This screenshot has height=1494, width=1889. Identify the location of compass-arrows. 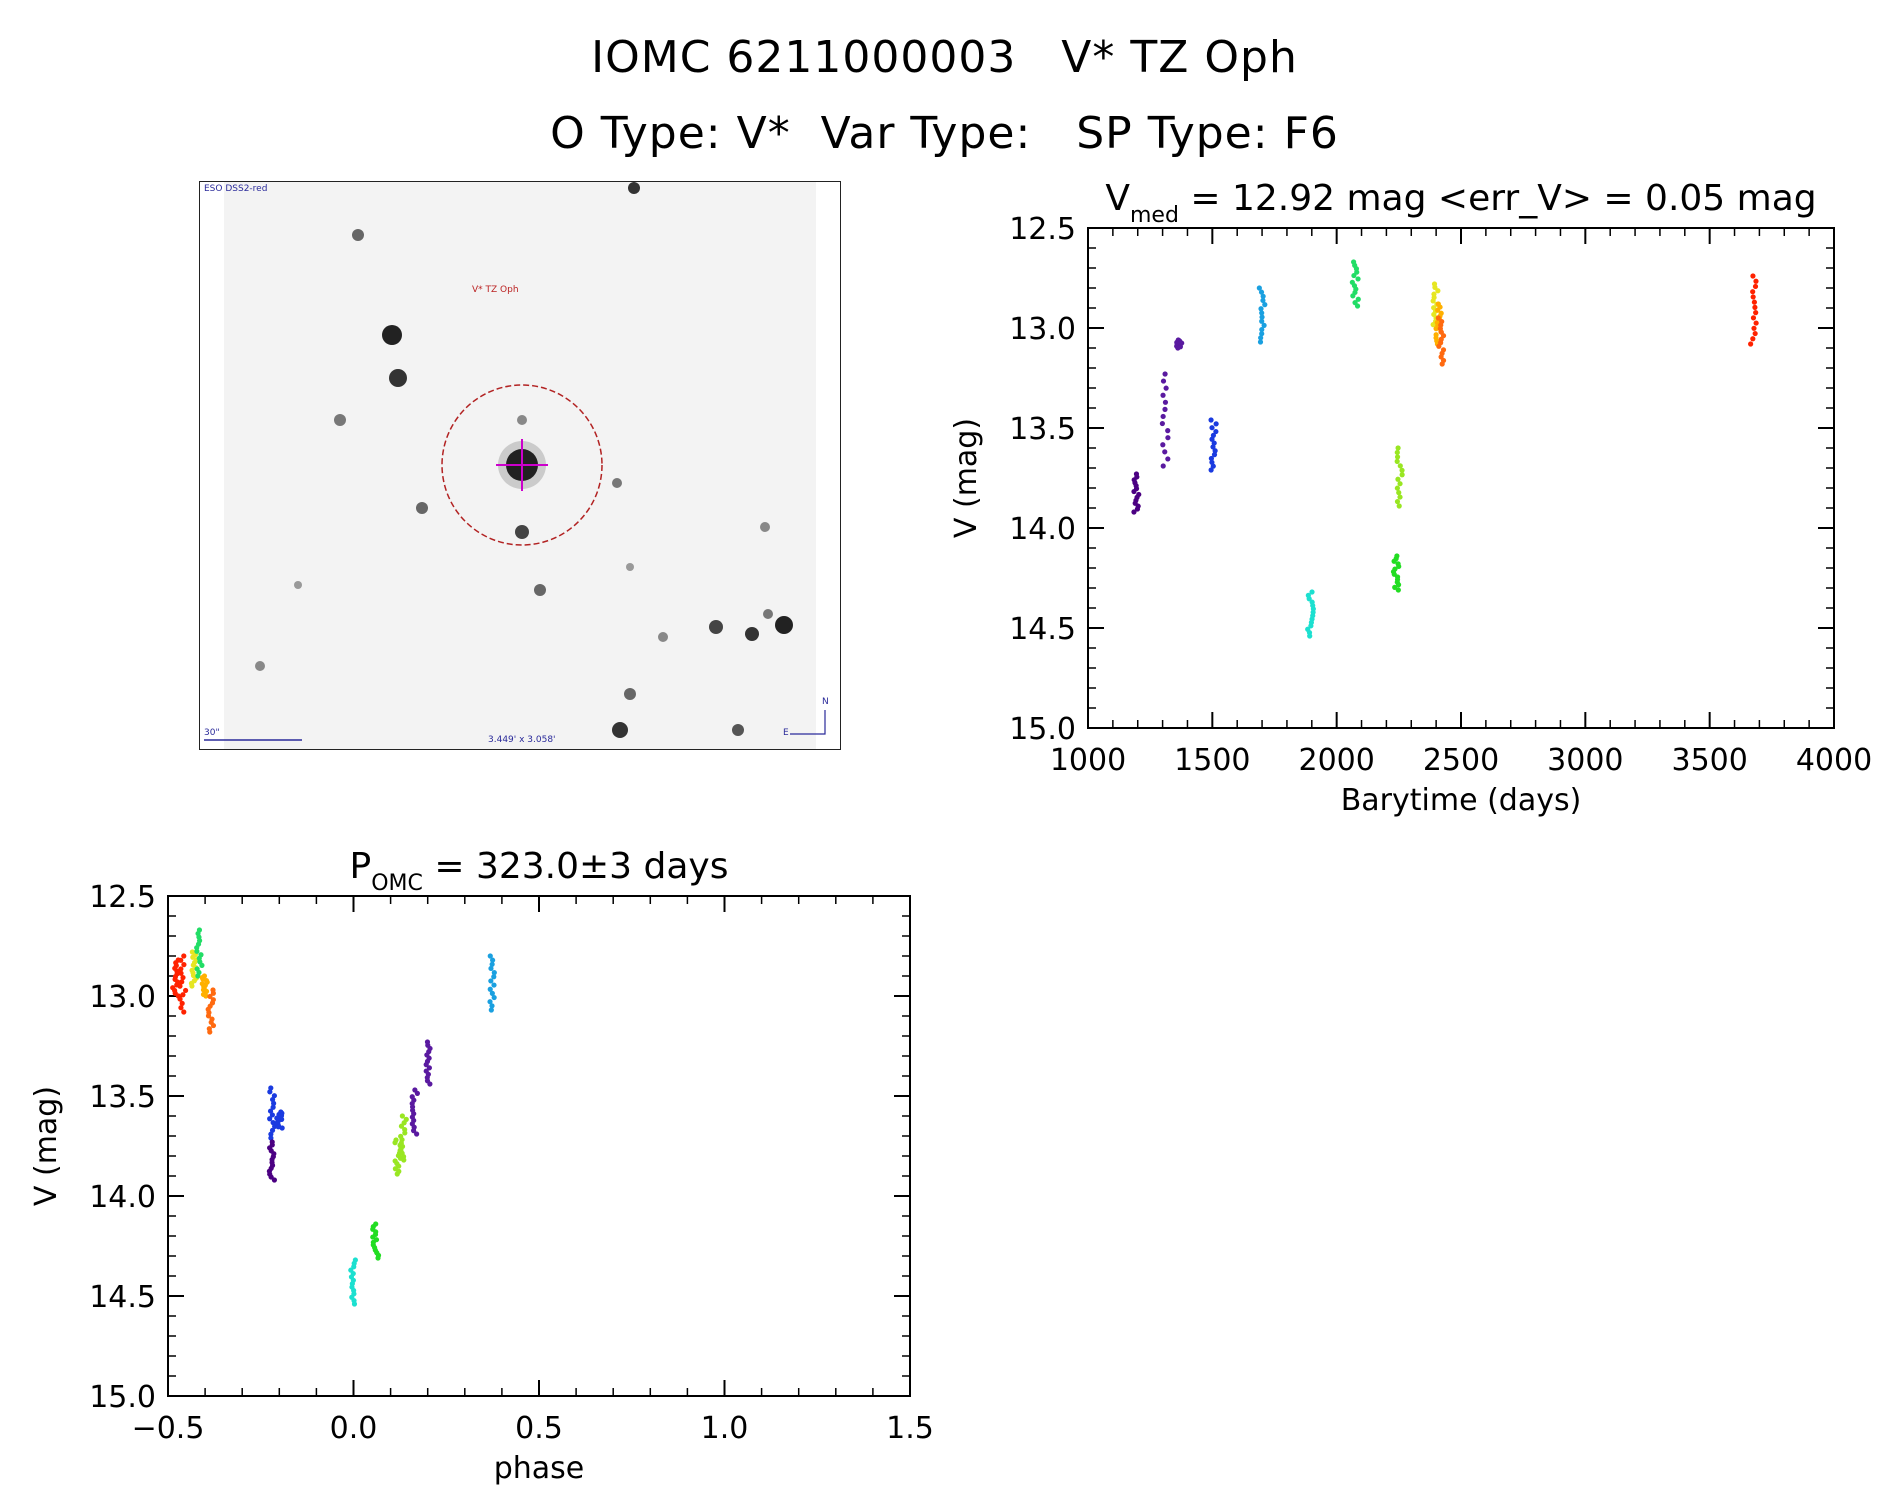
(808, 722).